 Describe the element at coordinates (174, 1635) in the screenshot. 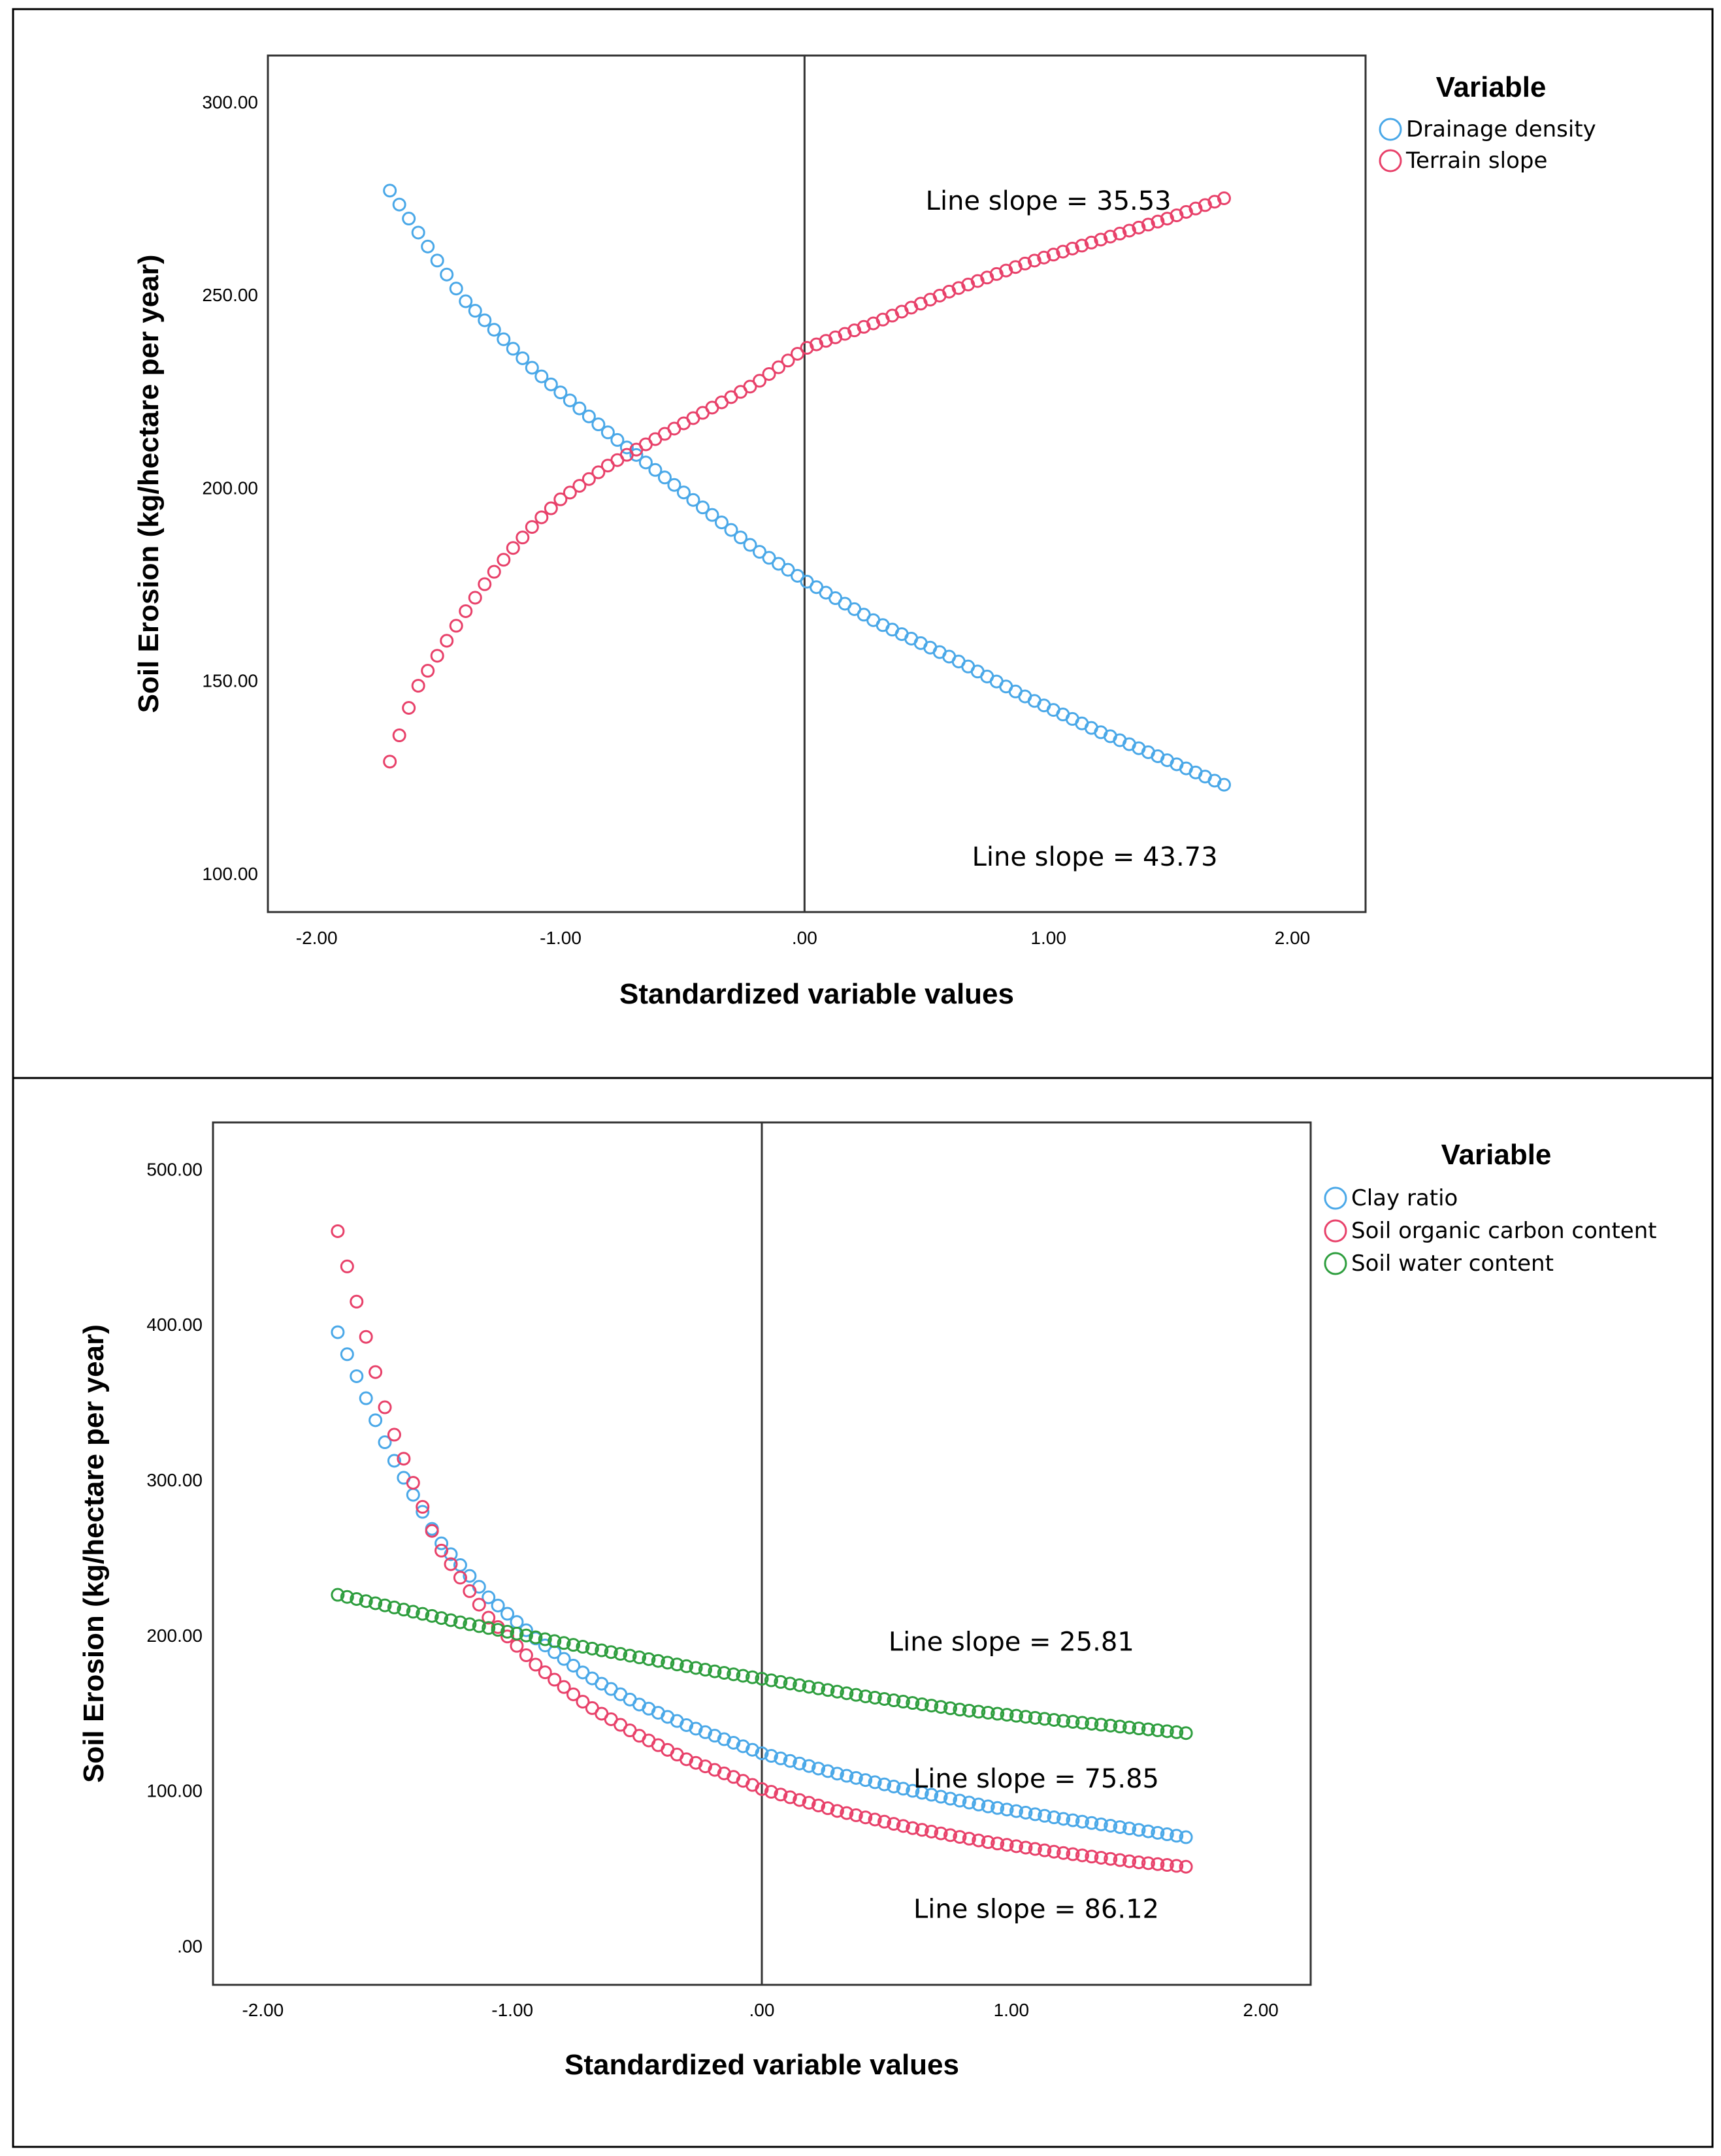

I see `y-tick-label: 200.00` at that location.